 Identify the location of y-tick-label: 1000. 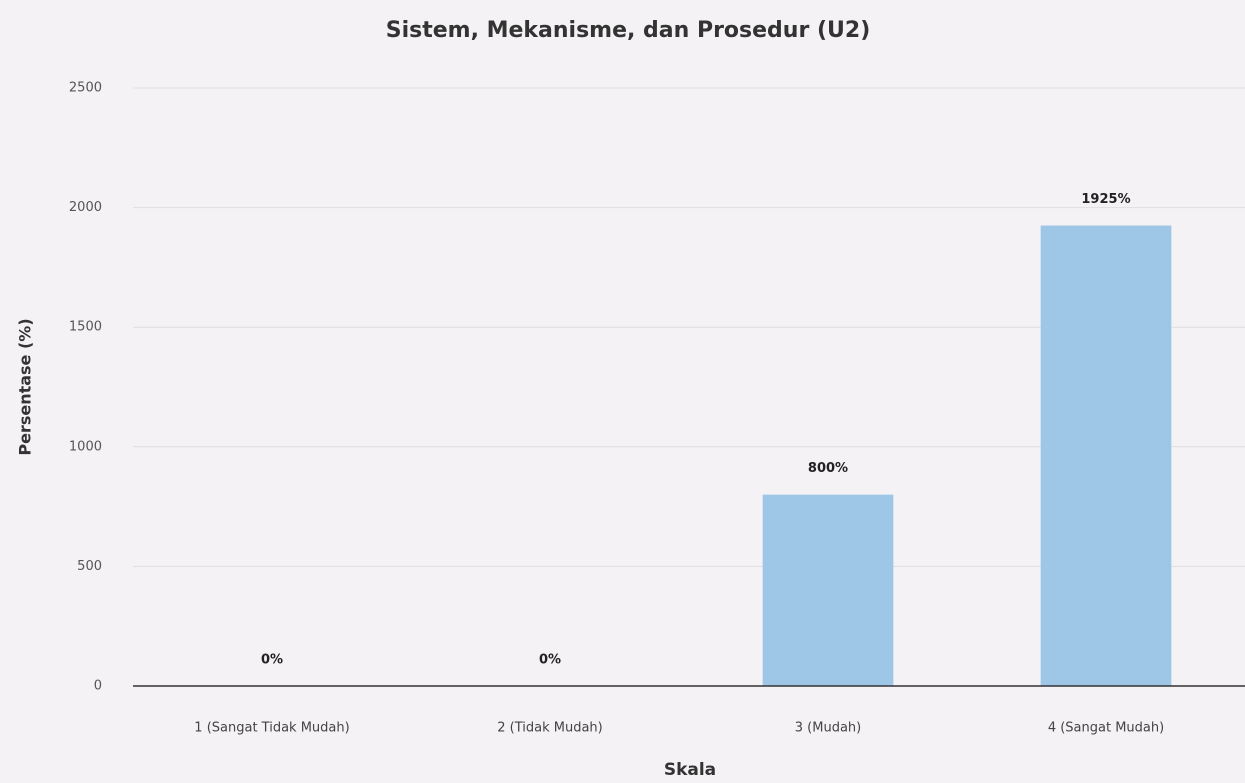
(85, 446).